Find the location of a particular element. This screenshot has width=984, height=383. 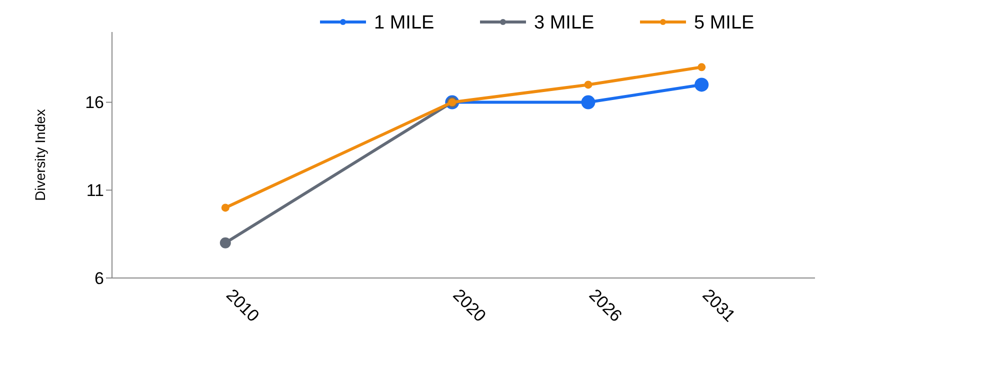

legend-label: 1 MILE is located at coordinates (404, 23).